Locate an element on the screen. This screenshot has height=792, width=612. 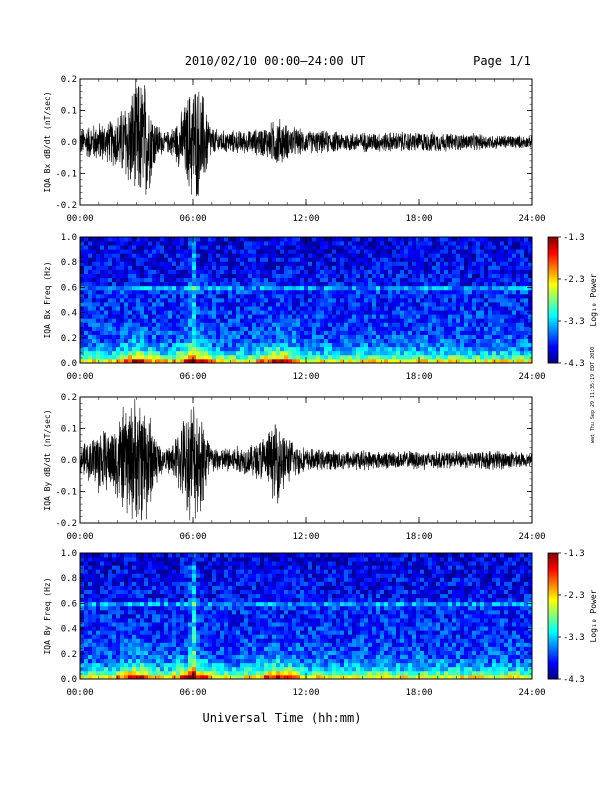
colorbar-swatch is located at coordinates (553, 320).